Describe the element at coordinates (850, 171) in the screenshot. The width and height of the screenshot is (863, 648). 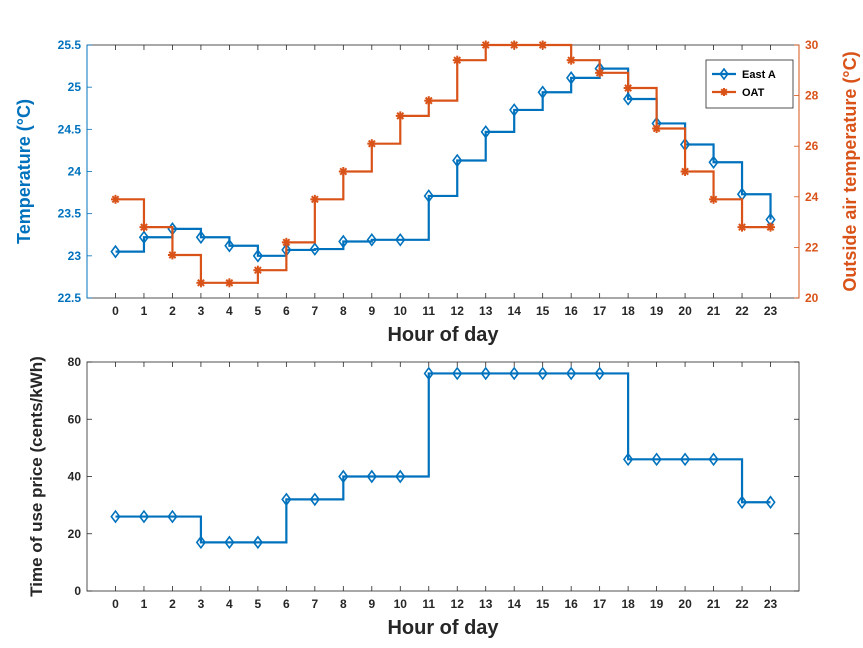
I see `y2-axis-title: Outside air temperature (°C)` at that location.